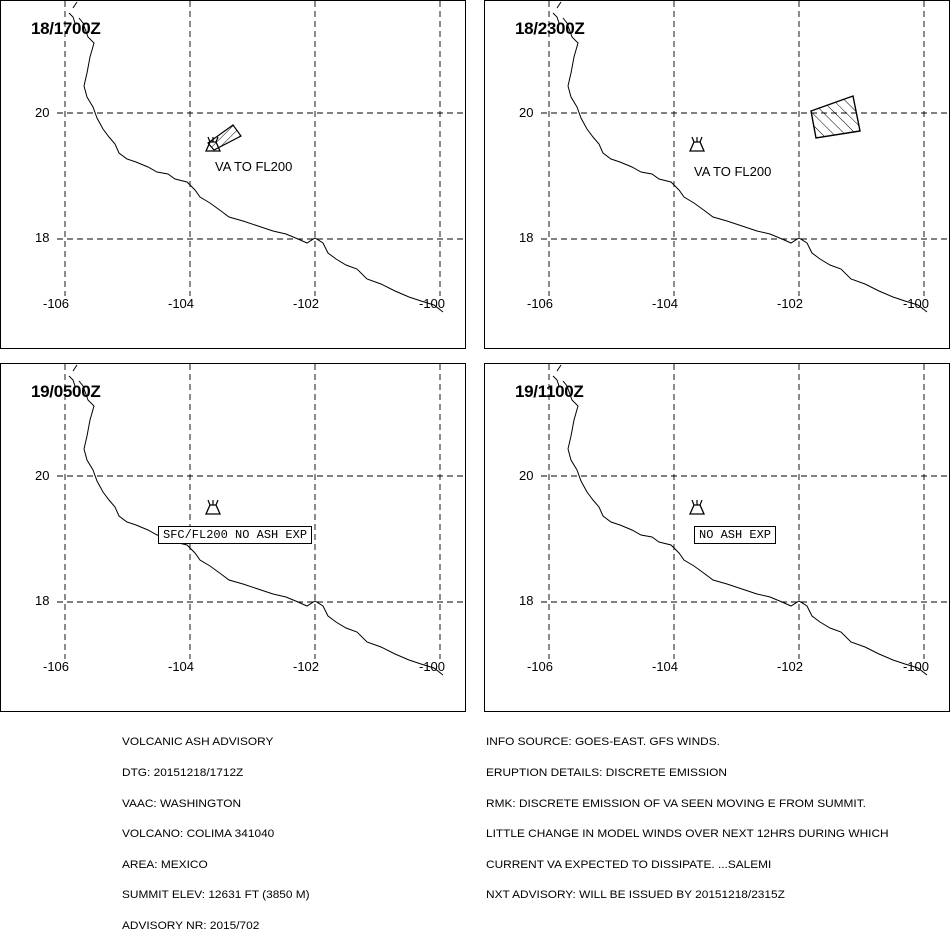 The image size is (950, 941). Describe the element at coordinates (550, 28) in the screenshot. I see `panel-time: 18/2300Z` at that location.